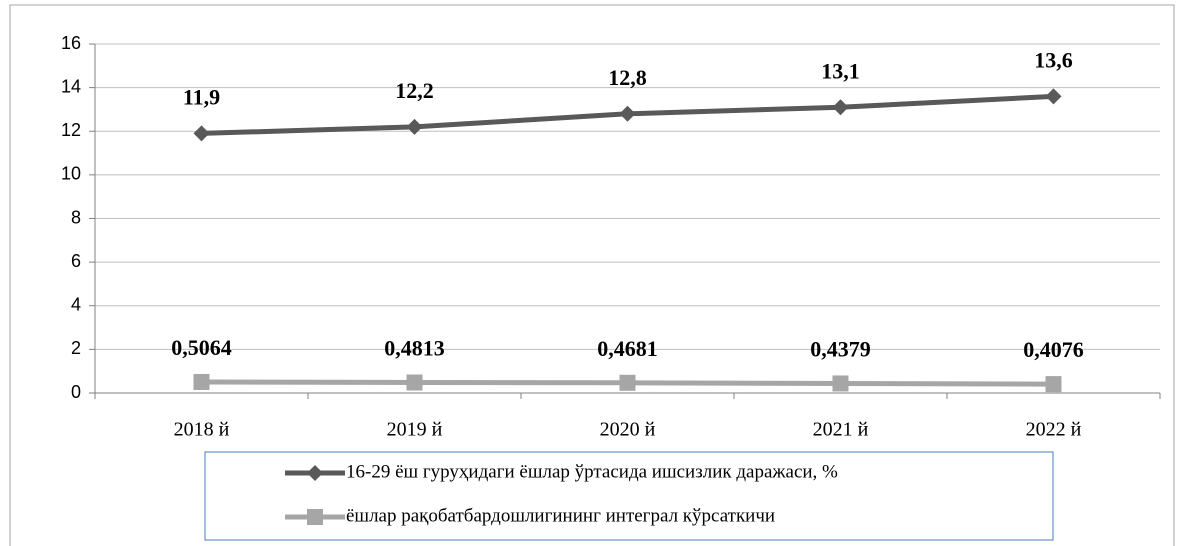 The width and height of the screenshot is (1179, 546). Describe the element at coordinates (202, 430) in the screenshot. I see `x-tick-label: 2018 й` at that location.